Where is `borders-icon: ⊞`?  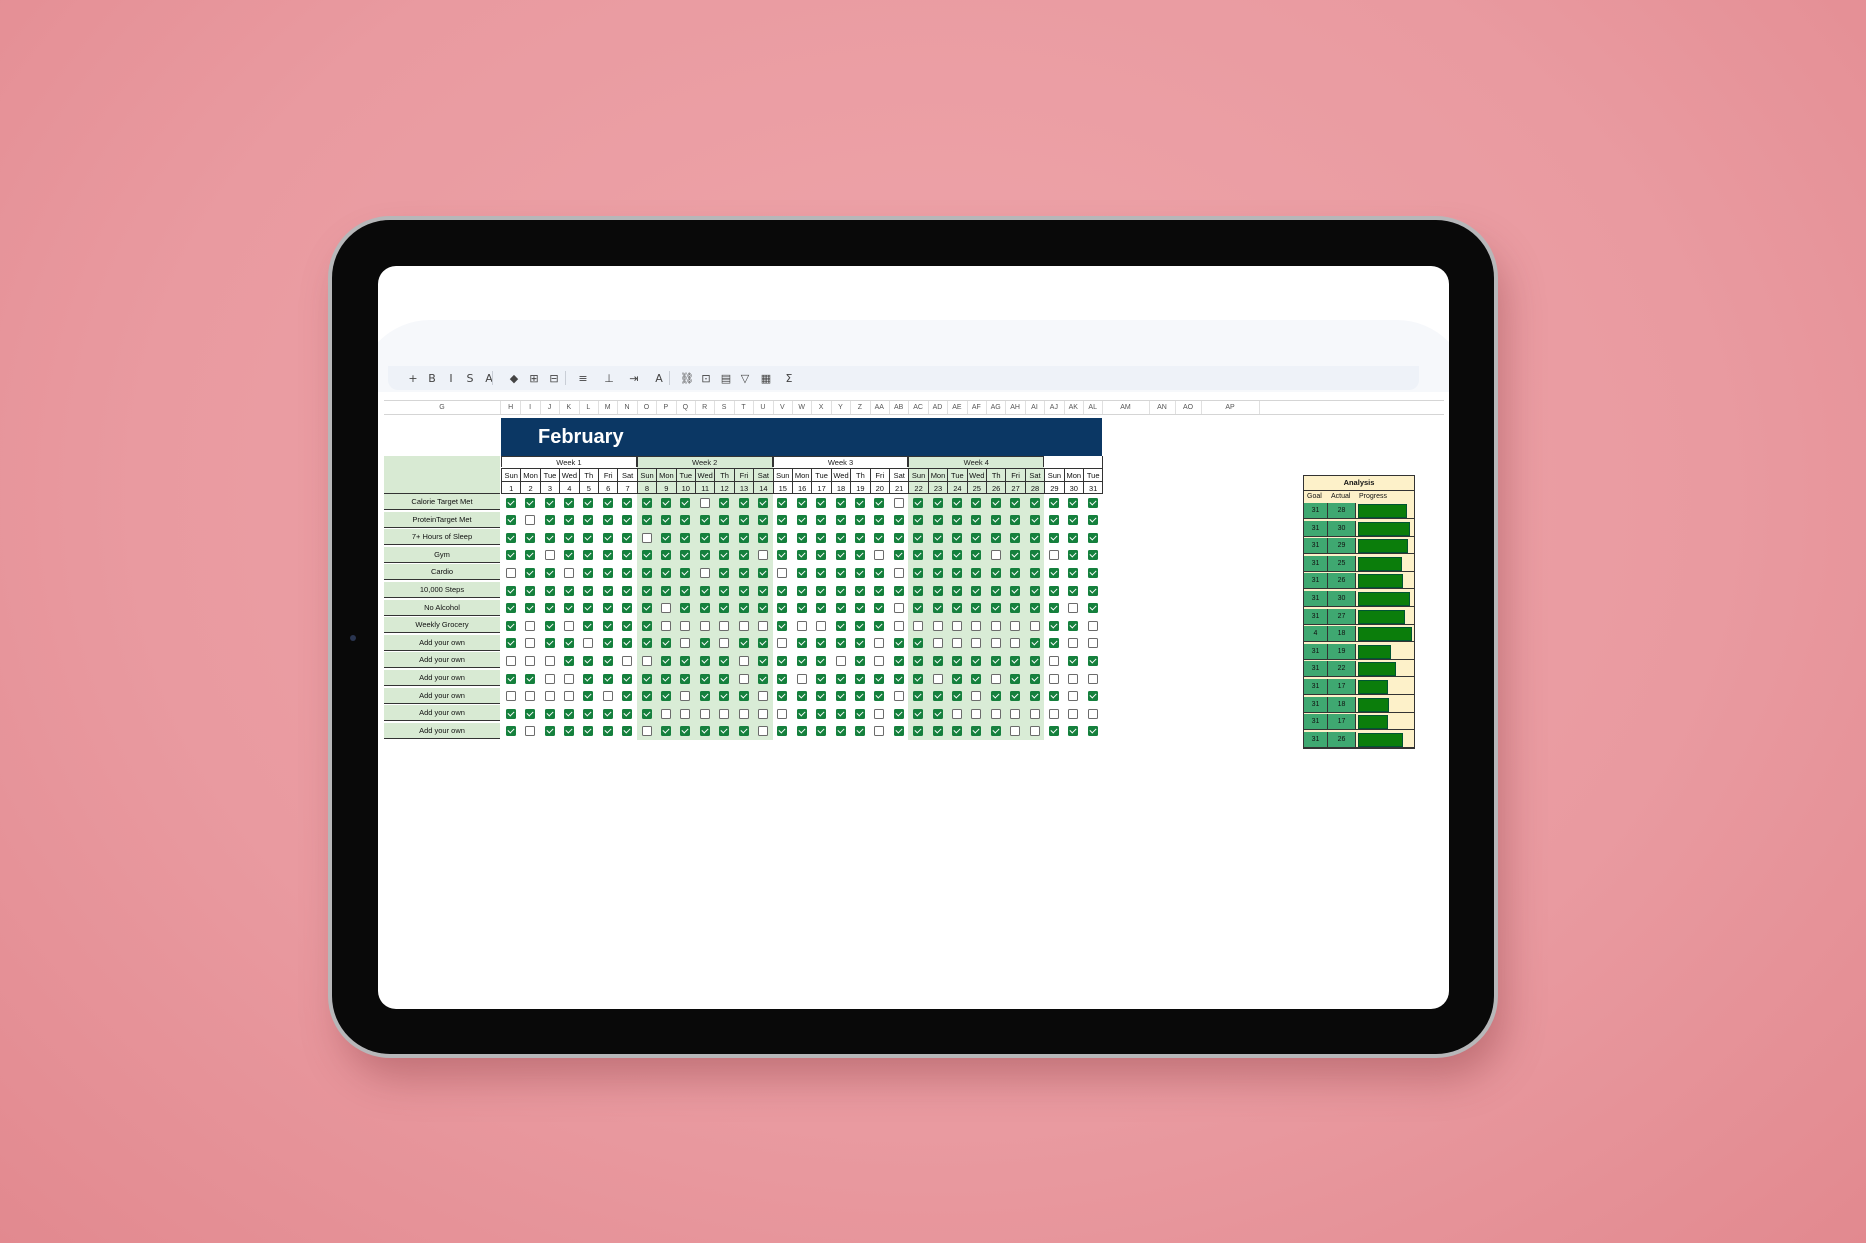 borders-icon: ⊞ is located at coordinates (534, 378).